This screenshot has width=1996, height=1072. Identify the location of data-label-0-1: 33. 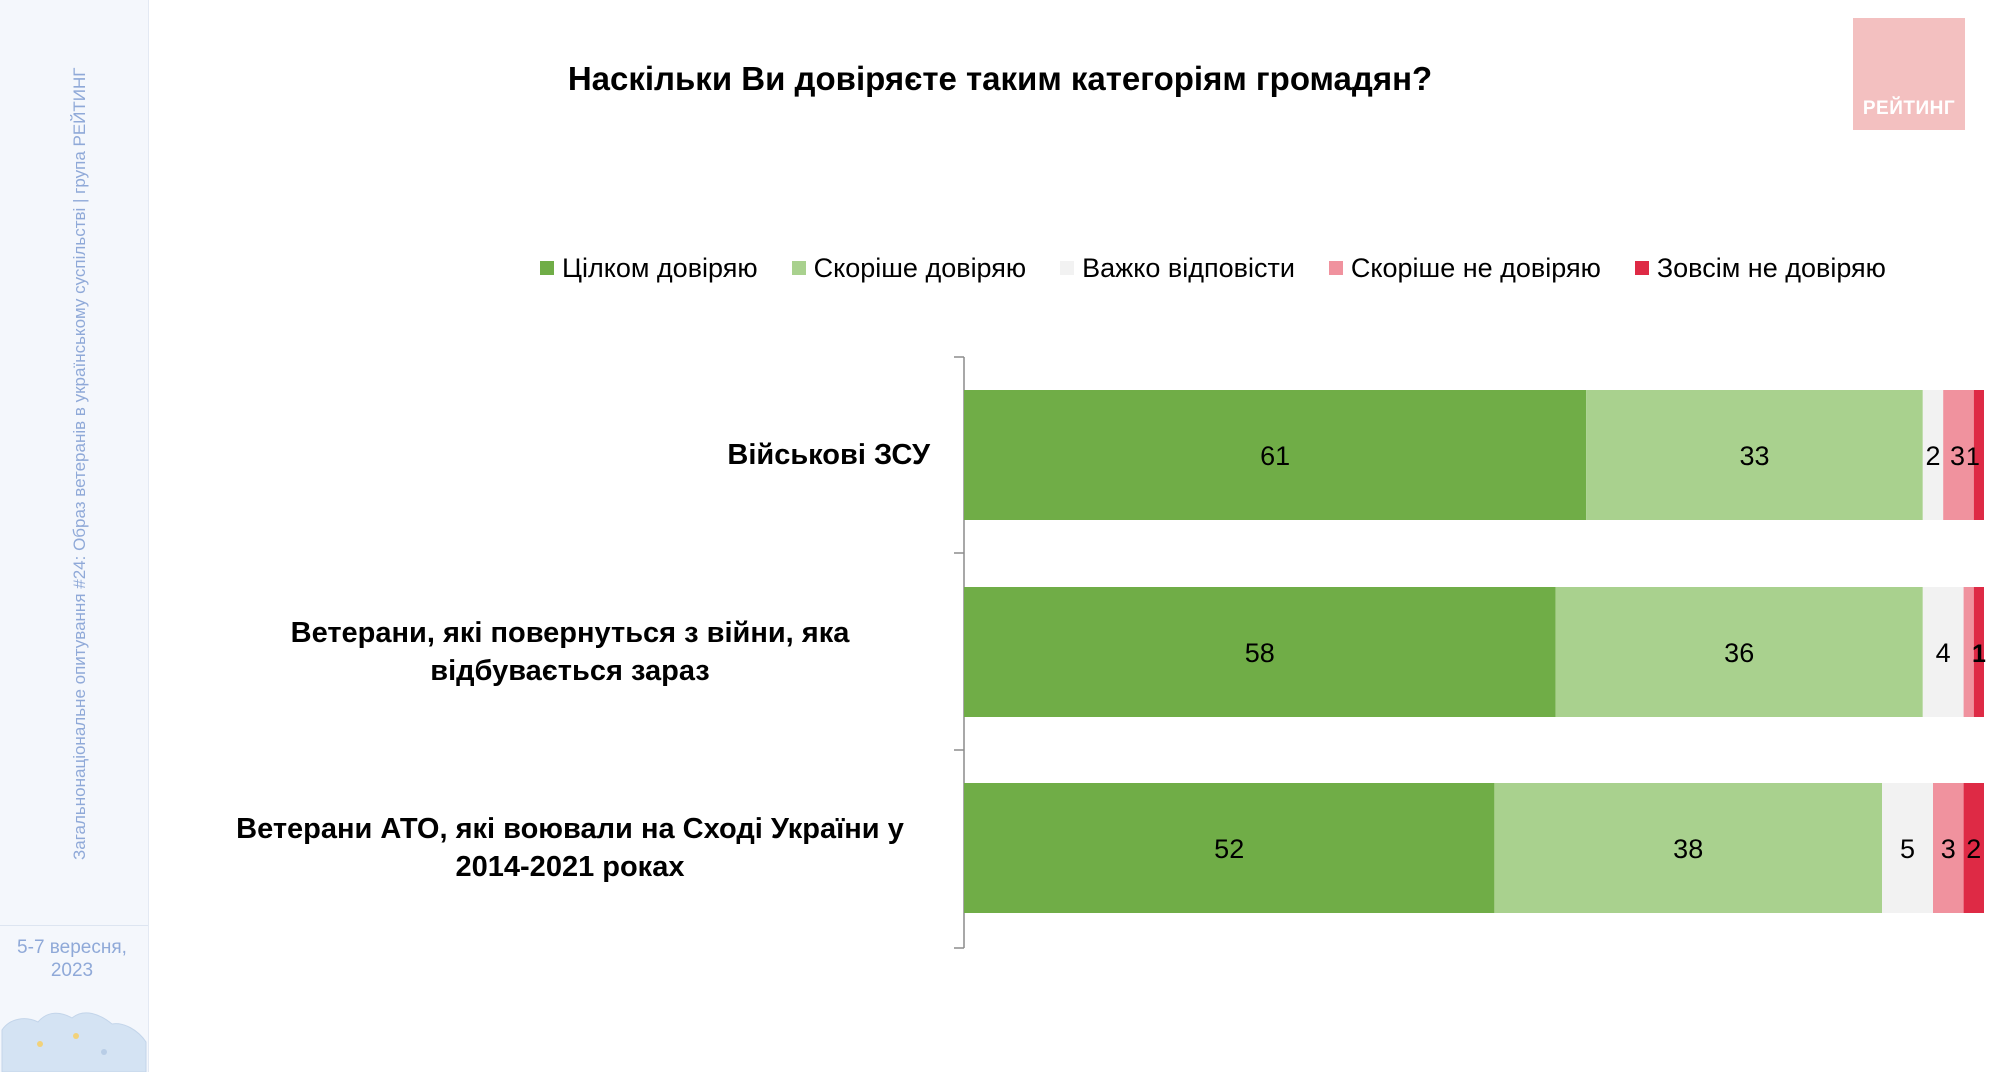
(1754, 456).